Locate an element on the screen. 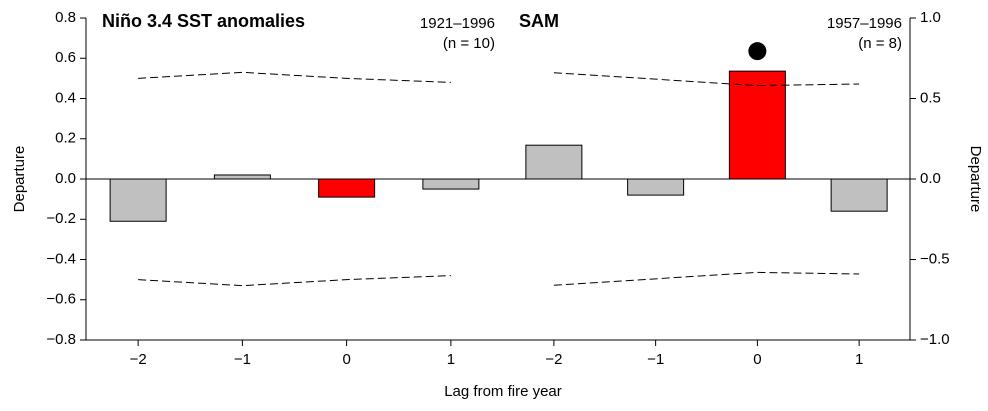 This screenshot has height=411, width=988. y-tick-label: 0.8 is located at coordinates (65, 17).